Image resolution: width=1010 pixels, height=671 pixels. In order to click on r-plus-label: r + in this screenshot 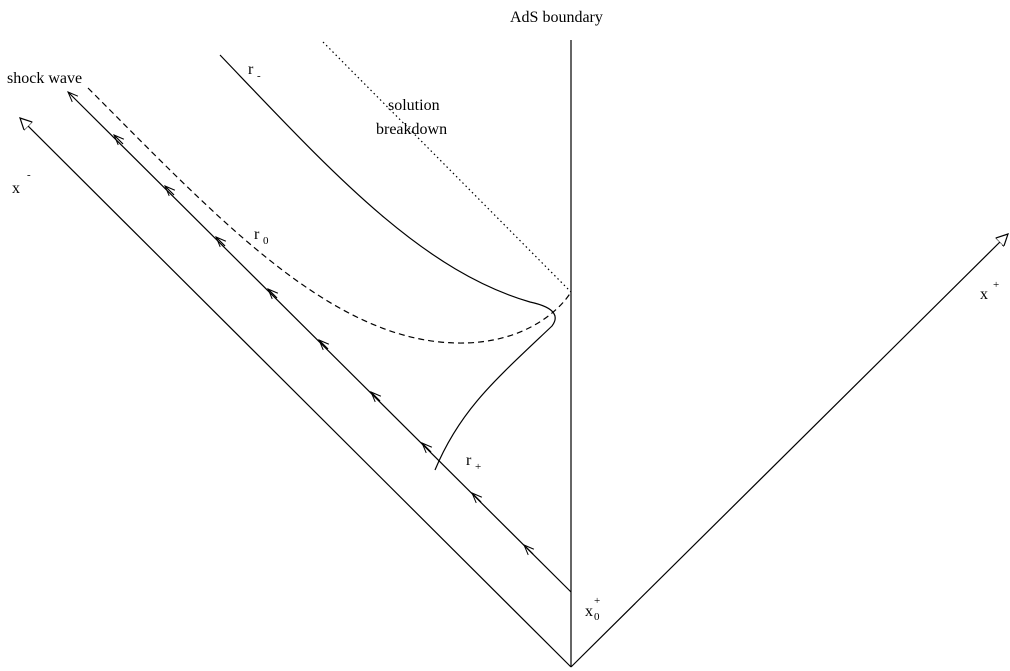, I will do `click(473, 462)`.